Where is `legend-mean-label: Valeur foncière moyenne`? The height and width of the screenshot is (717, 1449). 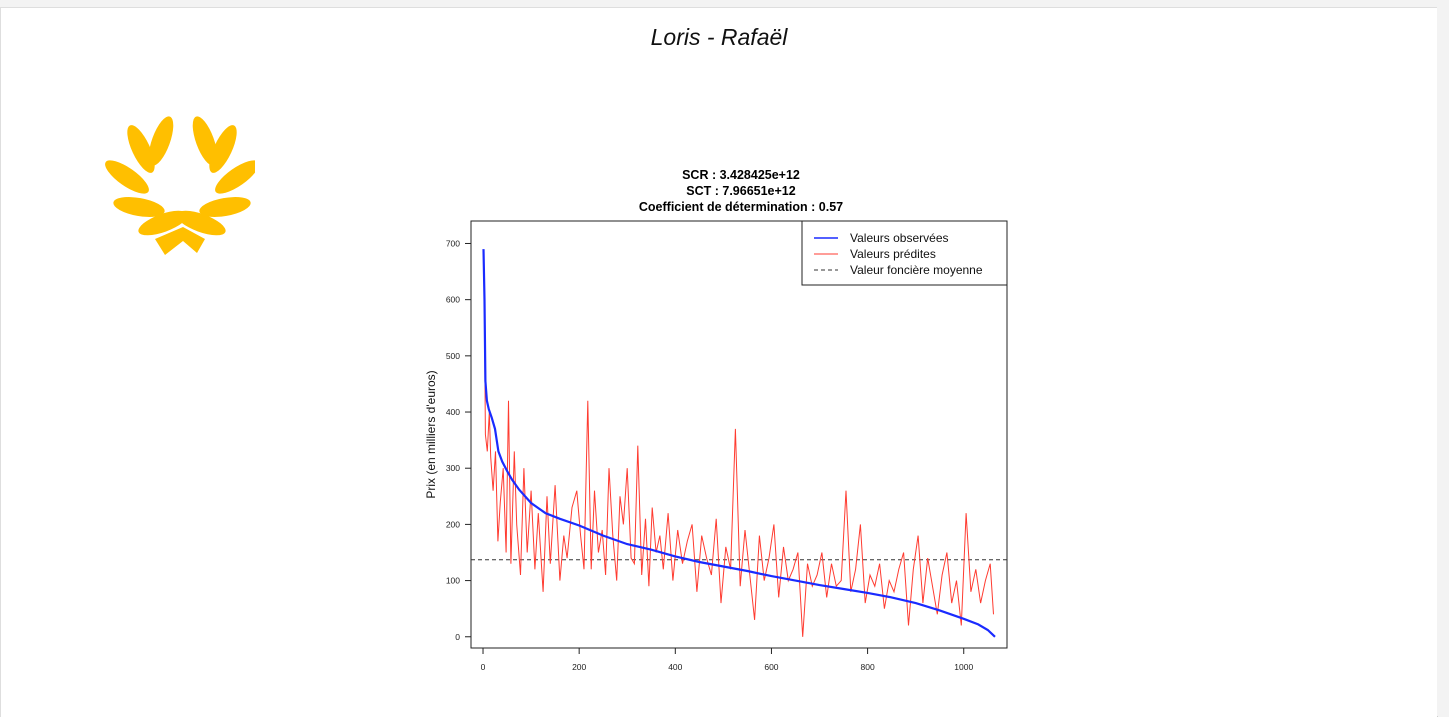
legend-mean-label: Valeur foncière moyenne is located at coordinates (916, 270).